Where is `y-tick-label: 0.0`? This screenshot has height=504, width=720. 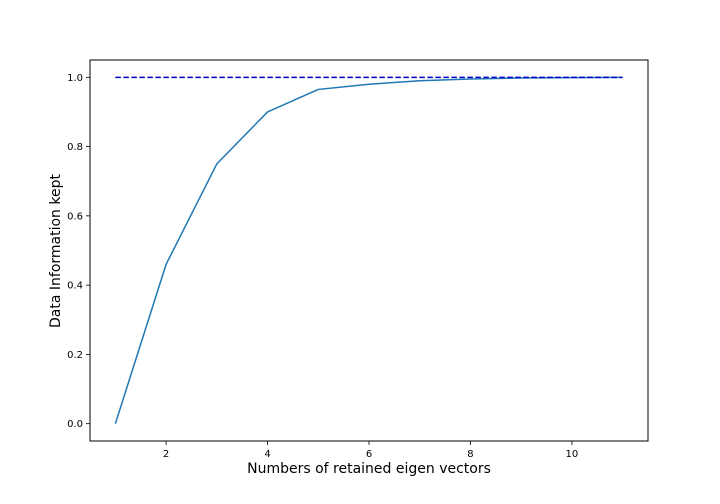 y-tick-label: 0.0 is located at coordinates (75, 424).